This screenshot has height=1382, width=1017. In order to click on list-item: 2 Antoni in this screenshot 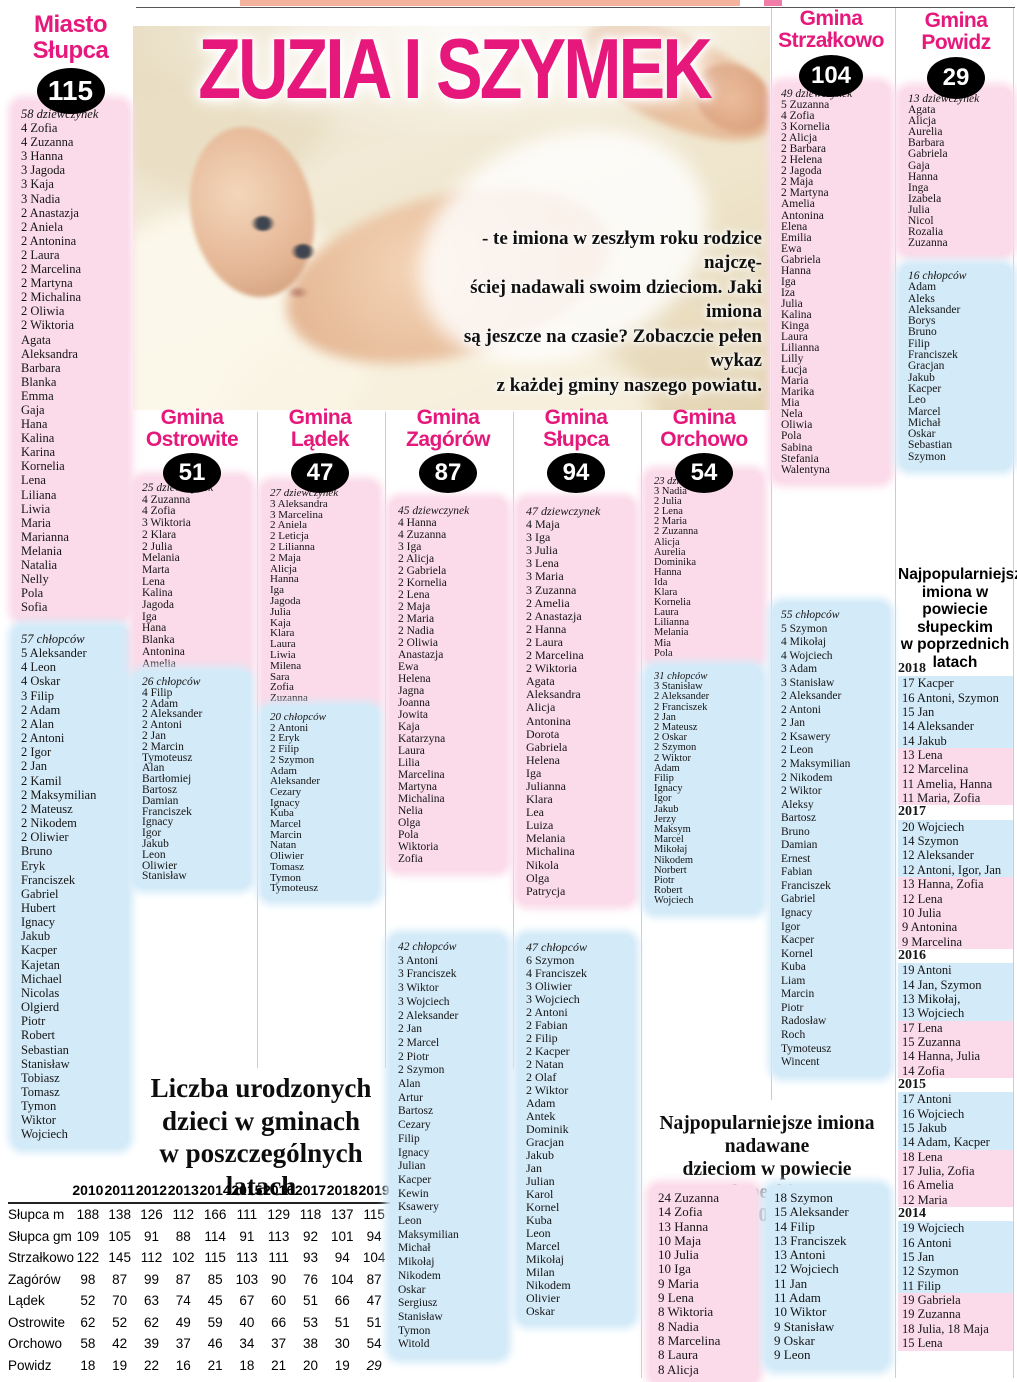, I will do `click(547, 1012)`.